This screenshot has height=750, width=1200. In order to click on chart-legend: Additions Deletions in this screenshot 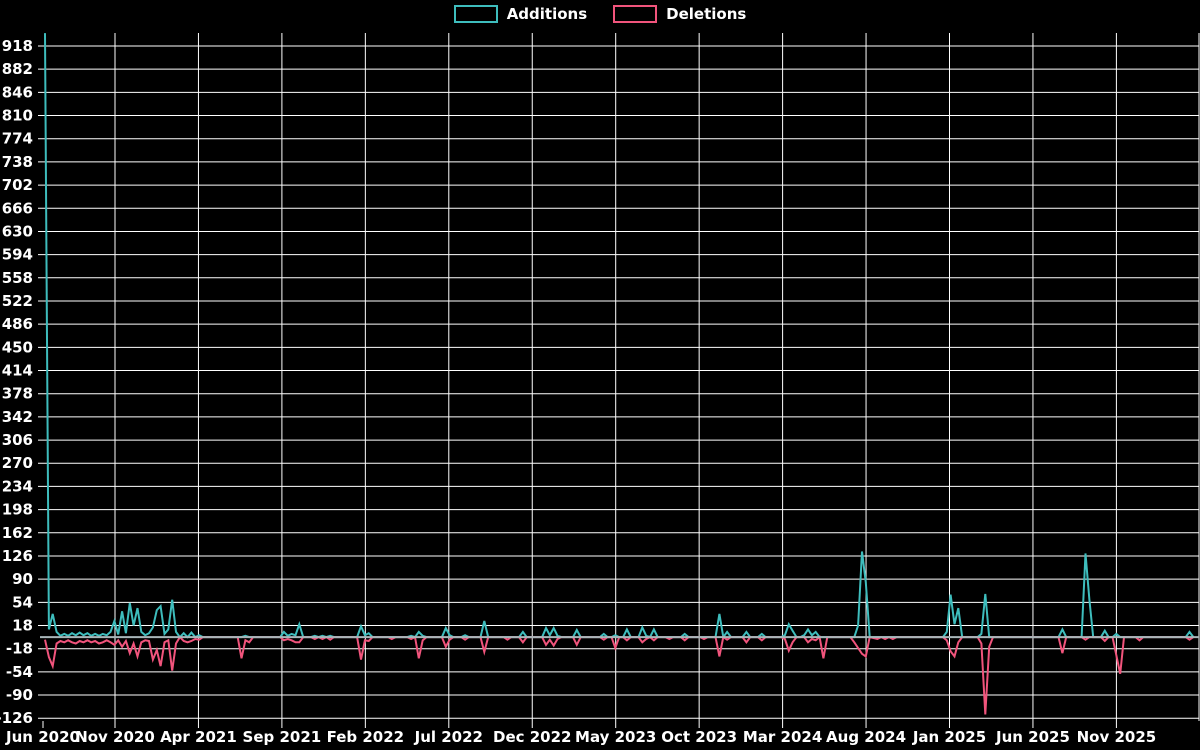, I will do `click(600, 14)`.